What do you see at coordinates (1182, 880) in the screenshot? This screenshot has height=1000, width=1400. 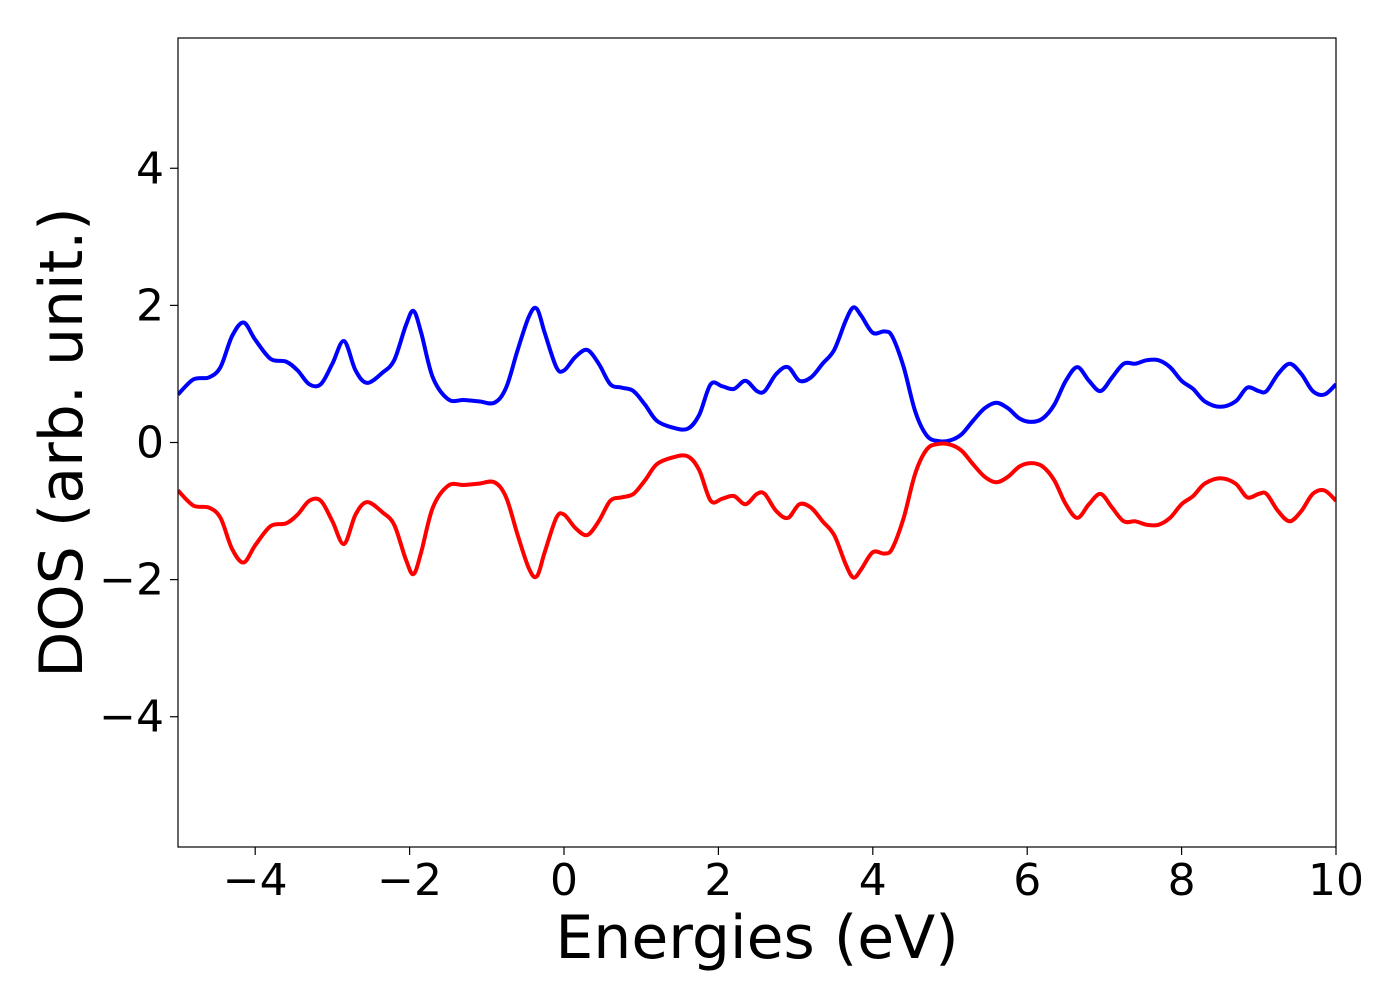 I see `x-tick-label: 8` at bounding box center [1182, 880].